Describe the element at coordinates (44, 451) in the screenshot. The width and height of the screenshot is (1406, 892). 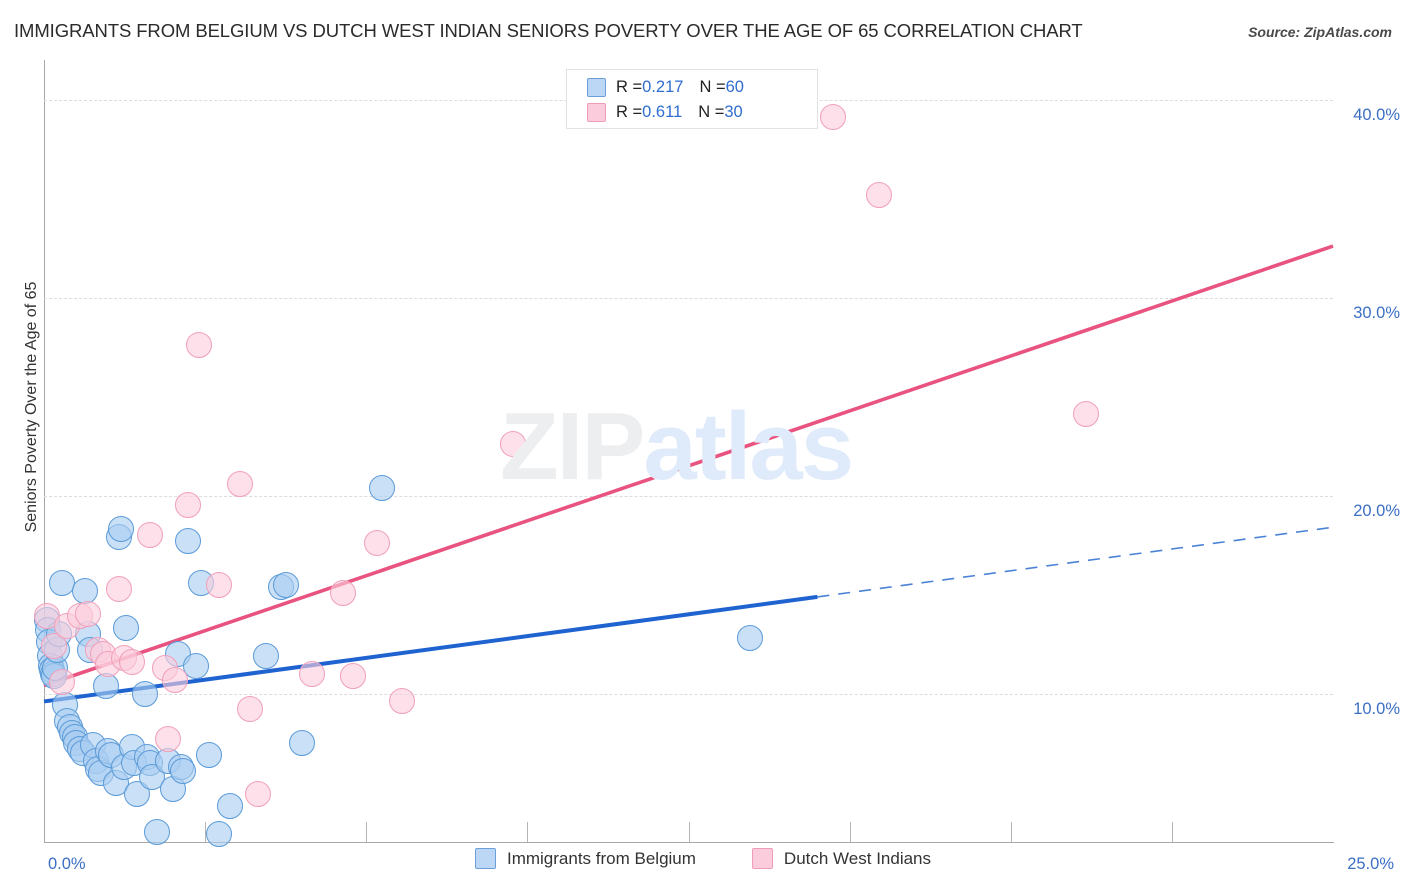
I see `y-axis-line` at that location.